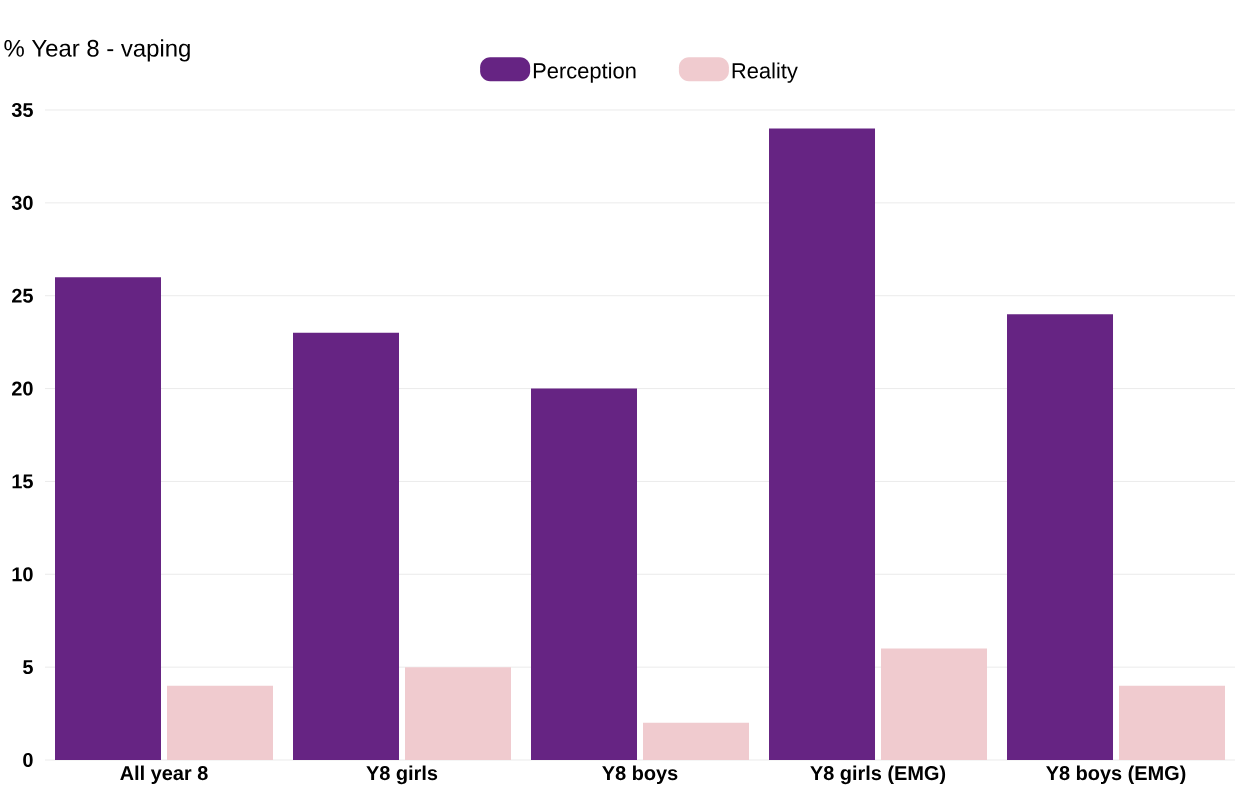 The width and height of the screenshot is (1259, 805). What do you see at coordinates (1116, 775) in the screenshot?
I see `x-tick-label: Y8 boys (EMG)` at bounding box center [1116, 775].